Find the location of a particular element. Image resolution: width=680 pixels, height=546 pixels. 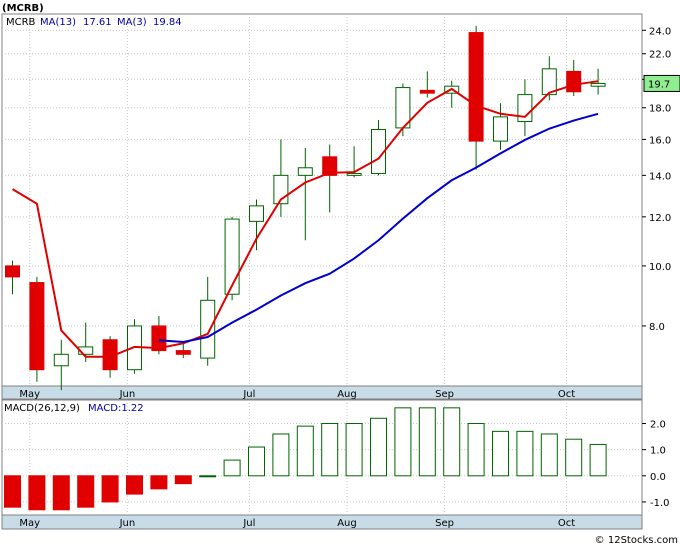

macd-legend-value: MACD:1.22 is located at coordinates (116, 408).